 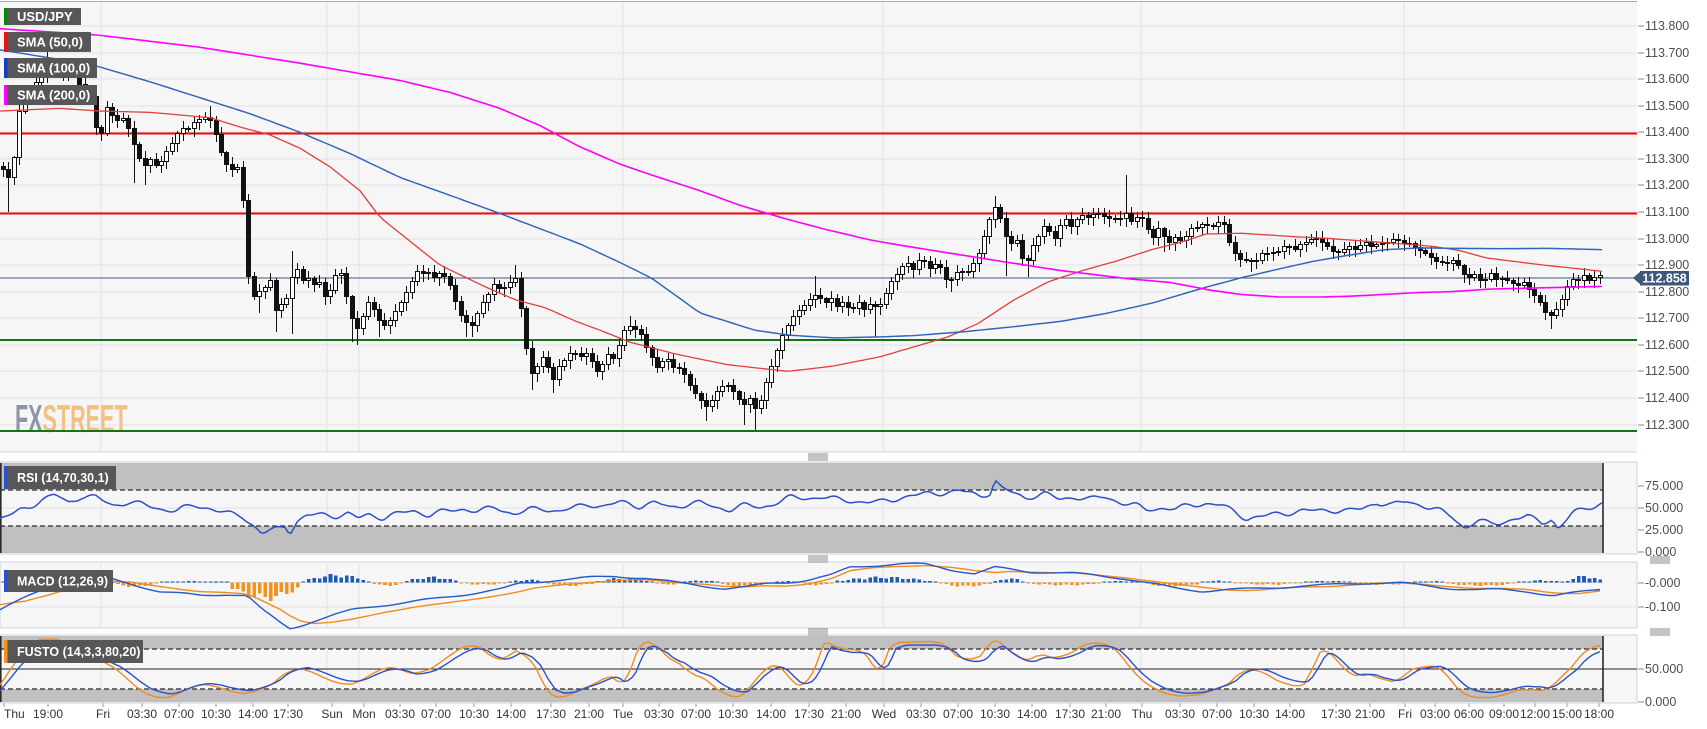 What do you see at coordinates (53, 95) in the screenshot?
I see `svg-text: SMA (200,0)` at bounding box center [53, 95].